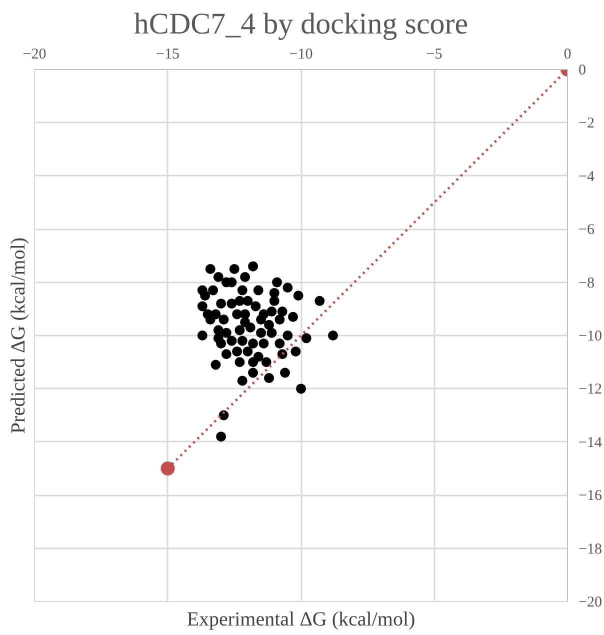 The image size is (604, 635). What do you see at coordinates (586, 283) in the screenshot?
I see `y-tick-label: −8` at bounding box center [586, 283].